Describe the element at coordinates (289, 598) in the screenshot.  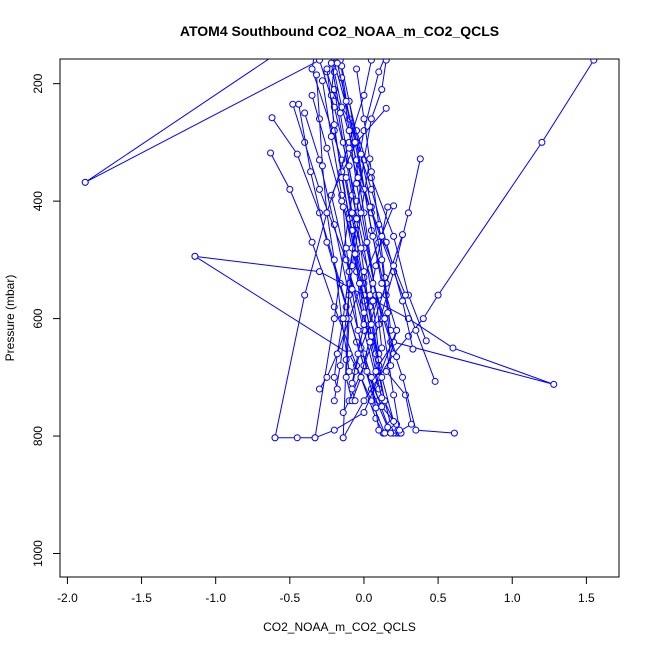
I see `x-tick-label: -0.5` at that location.